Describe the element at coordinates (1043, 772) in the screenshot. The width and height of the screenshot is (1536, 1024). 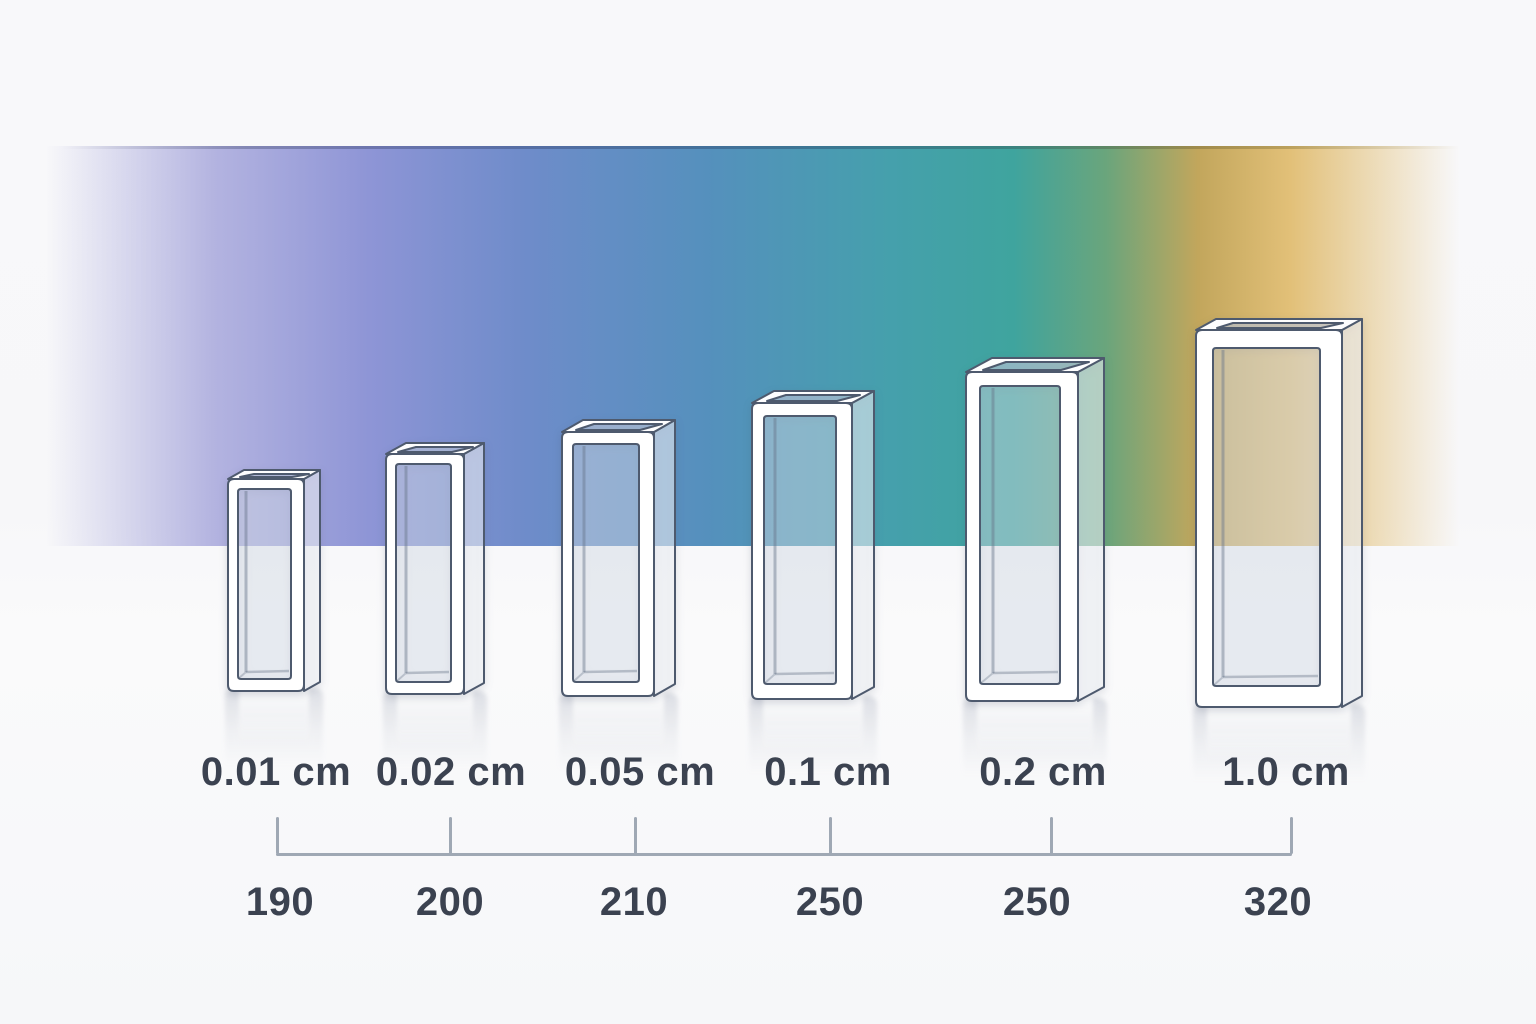
I see `path-length-label: 0.2 cm` at that location.